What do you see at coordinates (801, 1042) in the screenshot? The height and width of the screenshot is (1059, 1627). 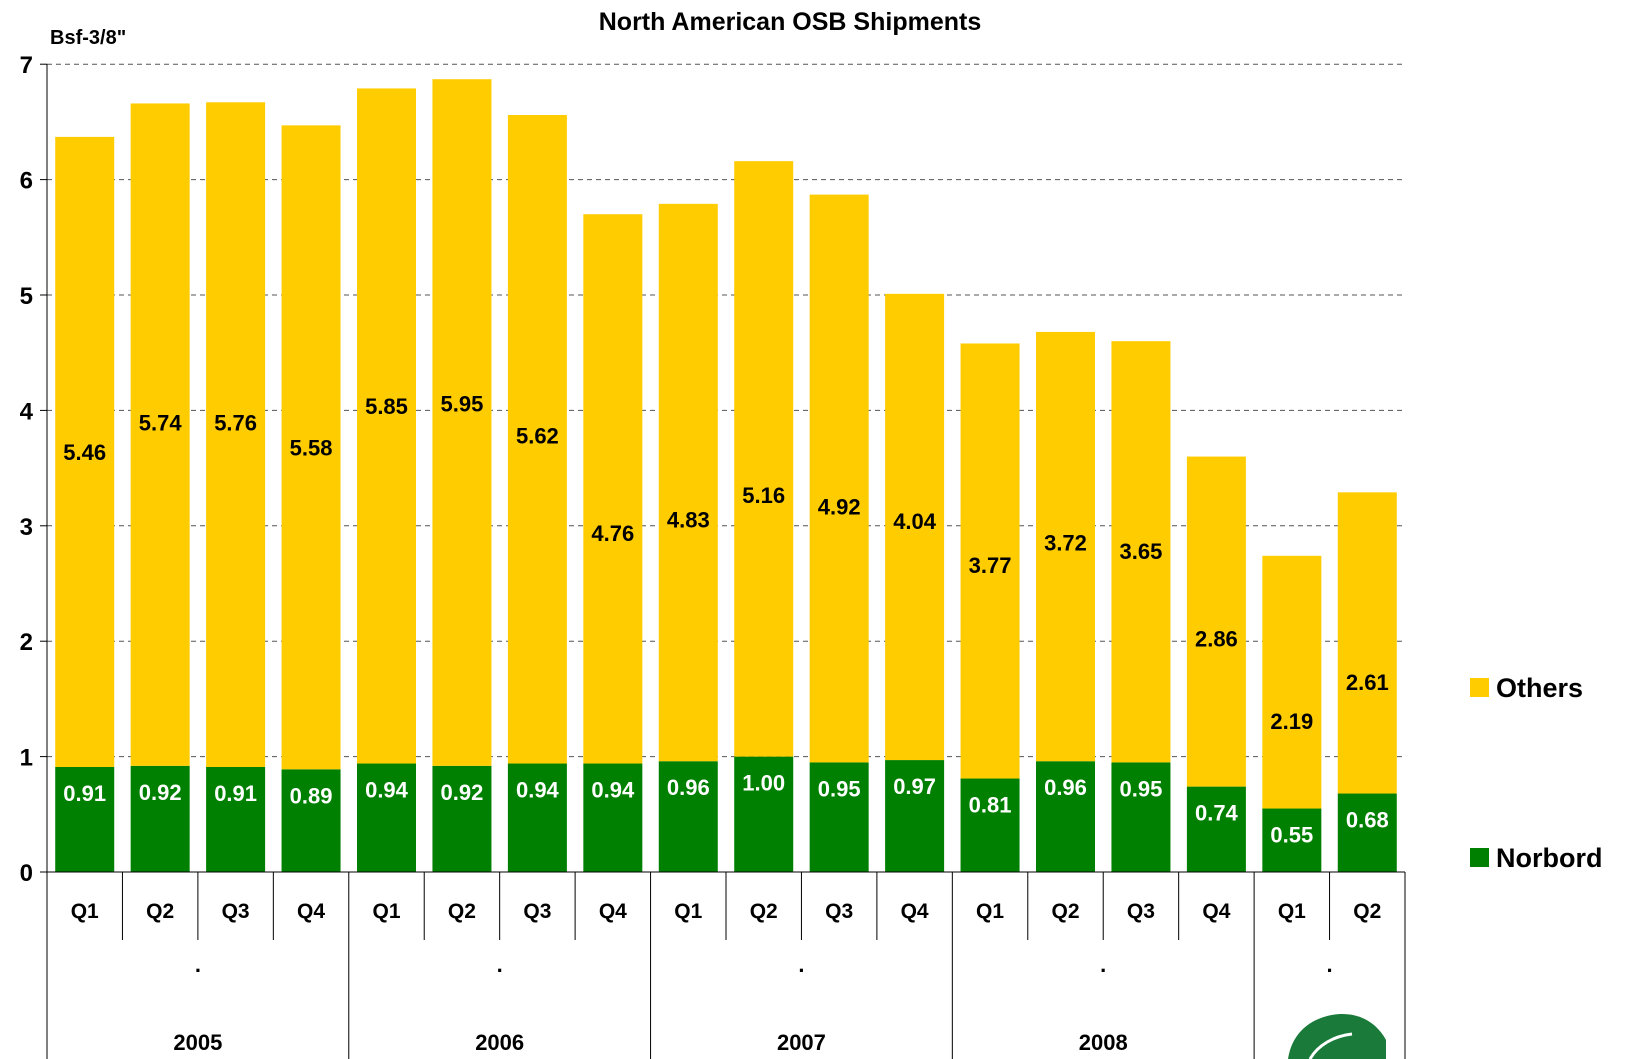 I see `year-group-label: 2007` at bounding box center [801, 1042].